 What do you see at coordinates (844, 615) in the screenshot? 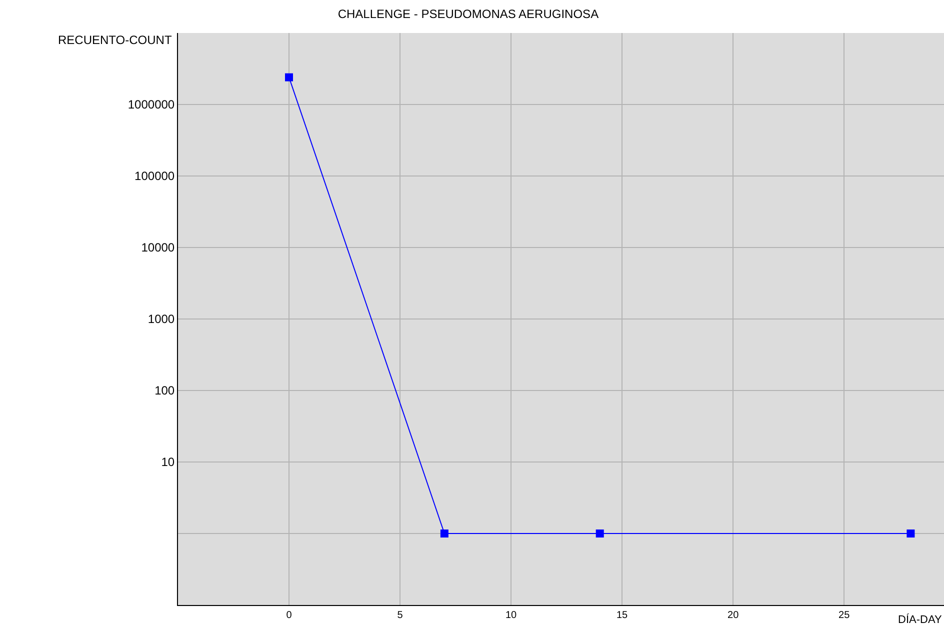
I see `x-tick-label: 25` at bounding box center [844, 615].